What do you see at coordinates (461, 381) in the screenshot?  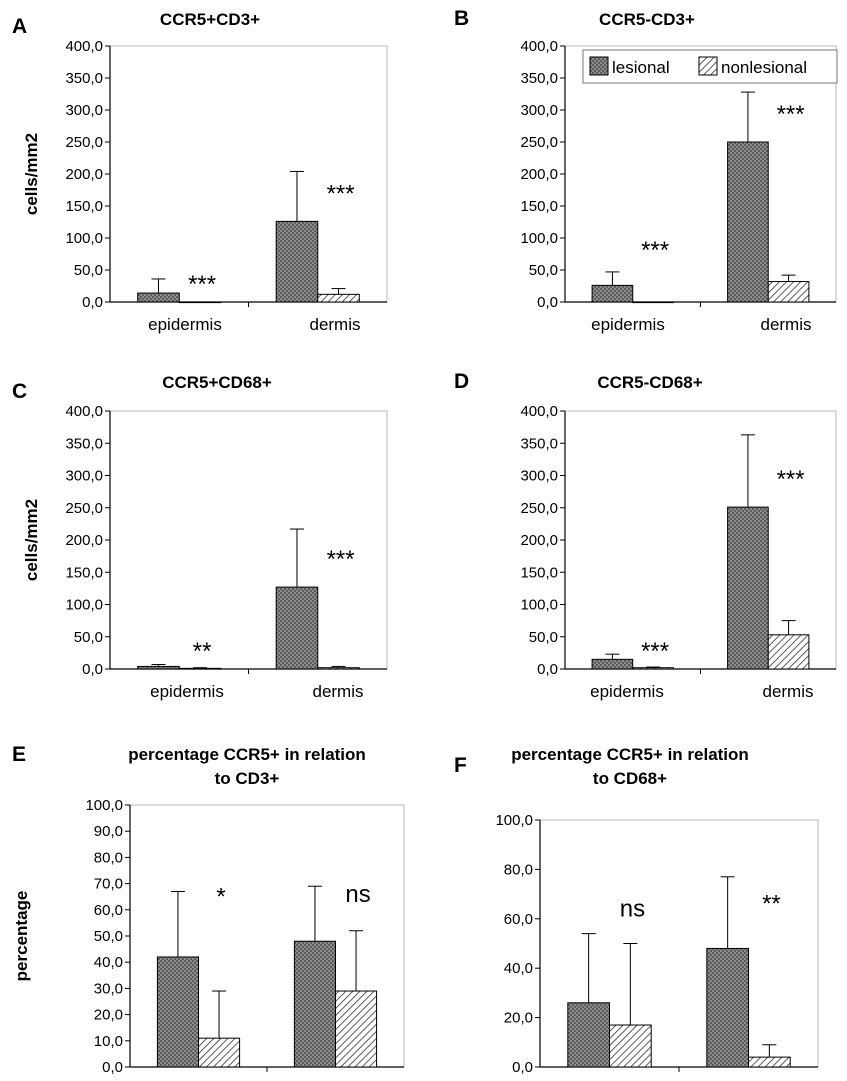 I see `panel-letter: D` at bounding box center [461, 381].